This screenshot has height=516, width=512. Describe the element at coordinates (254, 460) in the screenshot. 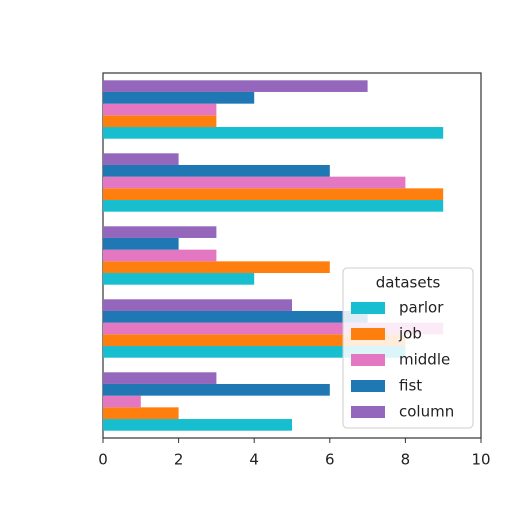

I see `x-tick-label: 4` at that location.